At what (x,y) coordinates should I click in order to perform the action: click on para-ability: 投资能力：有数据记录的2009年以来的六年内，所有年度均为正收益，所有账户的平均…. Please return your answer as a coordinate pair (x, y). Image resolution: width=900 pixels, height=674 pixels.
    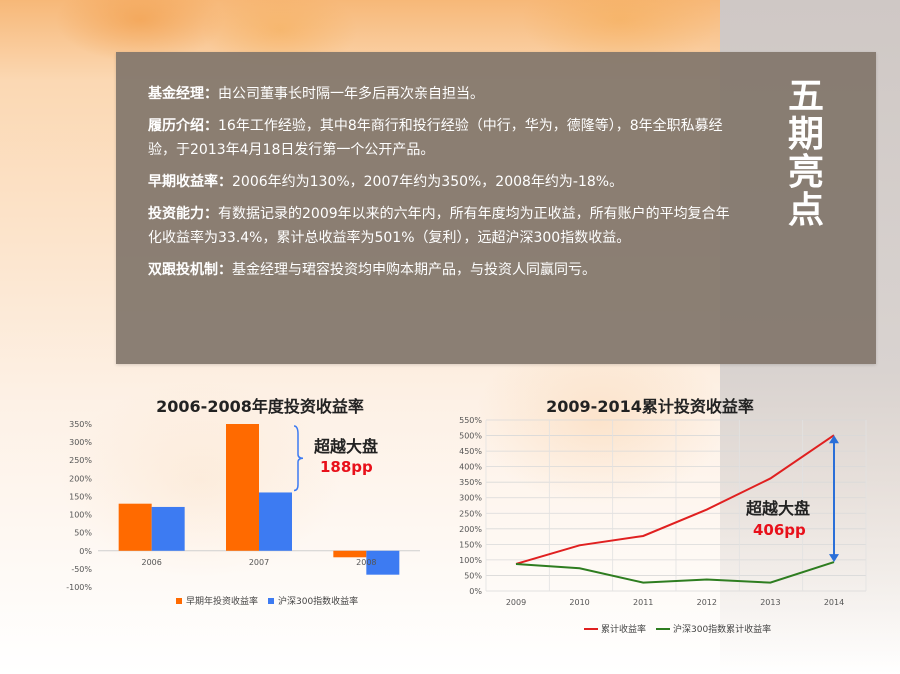
    Looking at the image, I should click on (440, 226).